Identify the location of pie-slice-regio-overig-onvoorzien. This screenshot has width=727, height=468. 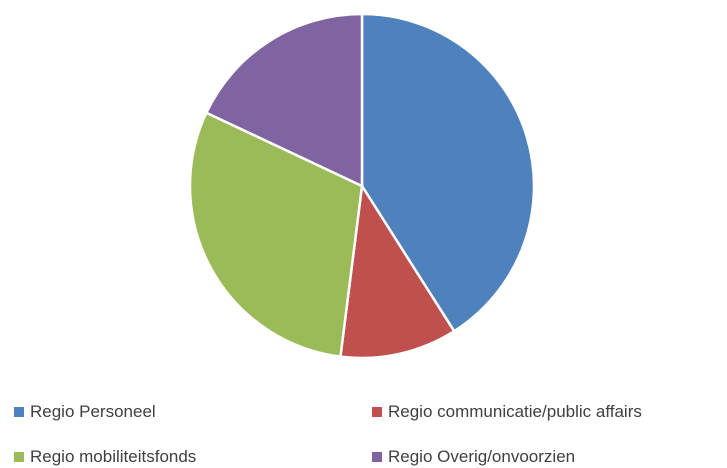
(284, 100).